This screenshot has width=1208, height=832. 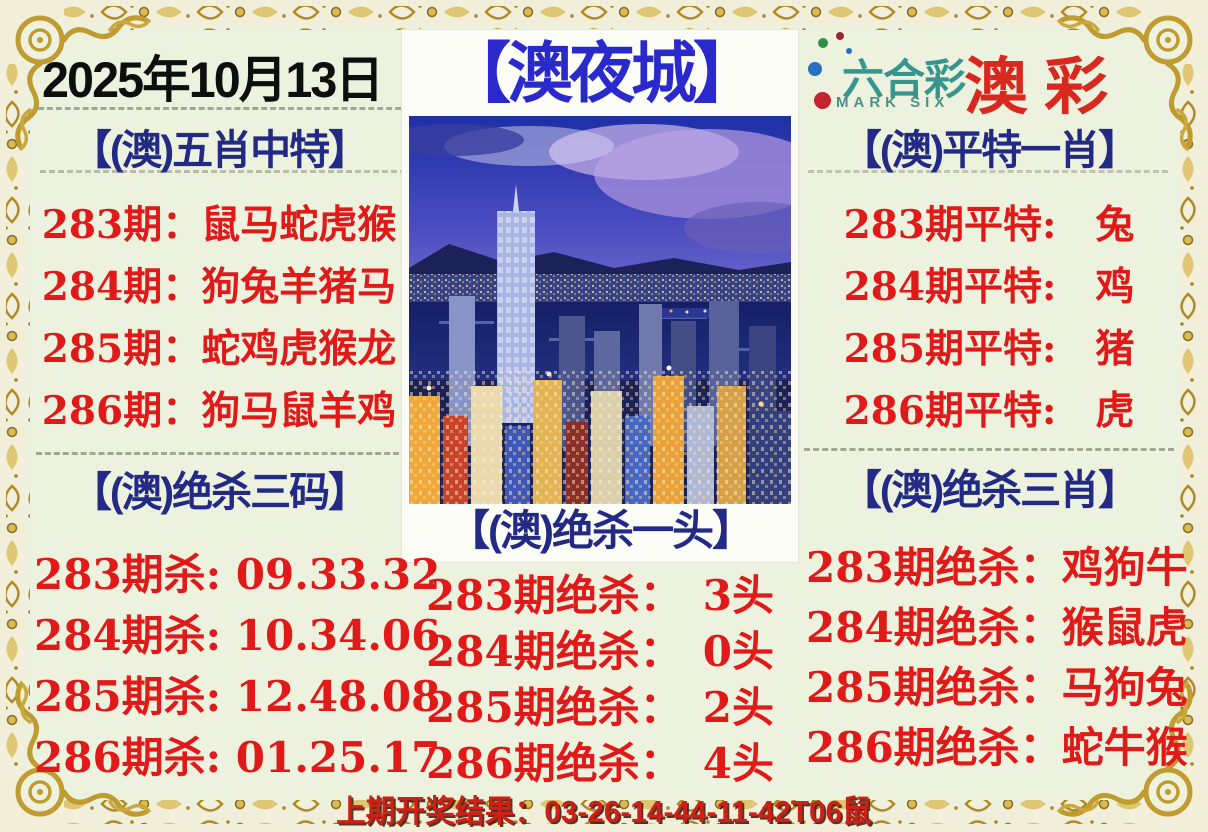 I want to click on logo-dot-blue, so click(x=815, y=69).